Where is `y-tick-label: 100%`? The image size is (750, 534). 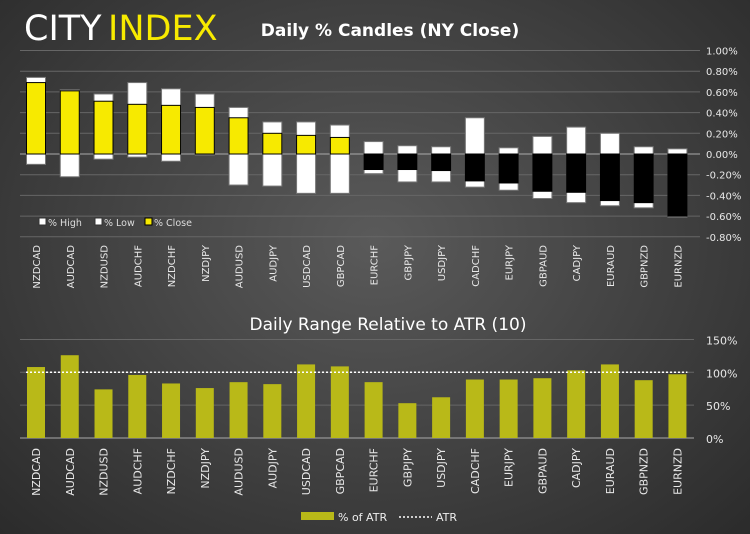 y-tick-label: 100% is located at coordinates (721, 373).